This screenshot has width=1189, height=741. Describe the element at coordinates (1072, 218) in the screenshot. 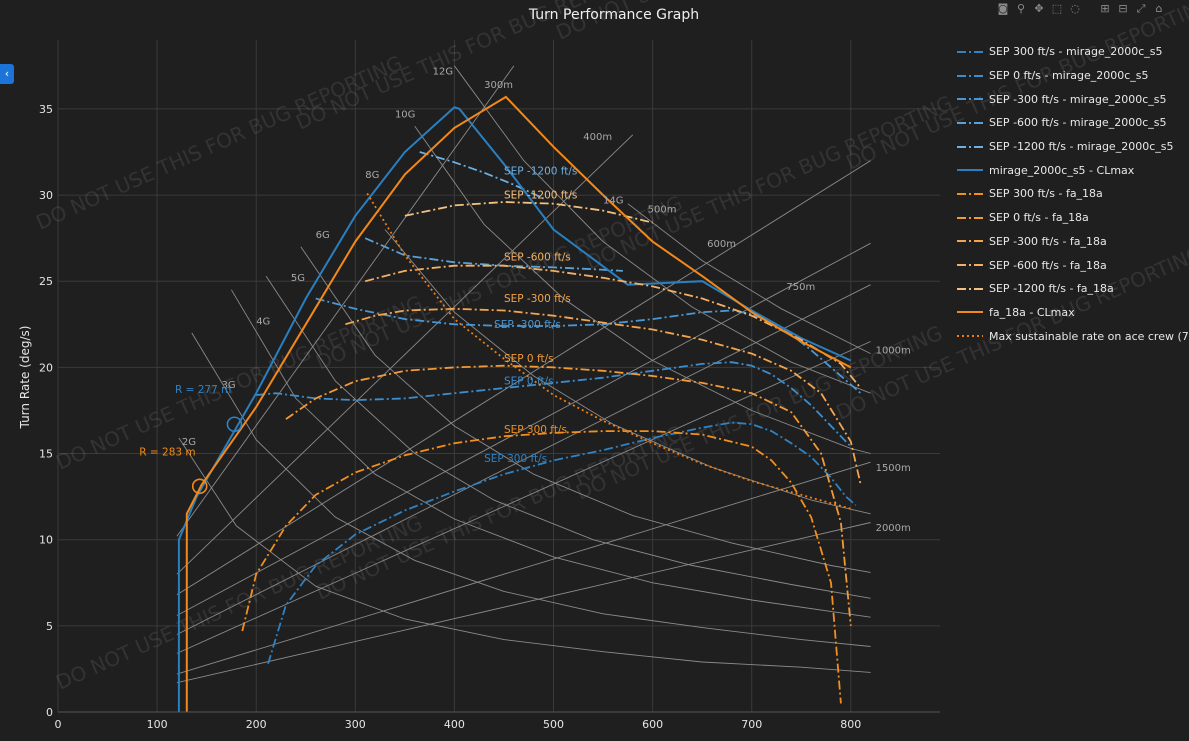

I see `legend-item: SEP 0 ft/s - fa_18a` at that location.